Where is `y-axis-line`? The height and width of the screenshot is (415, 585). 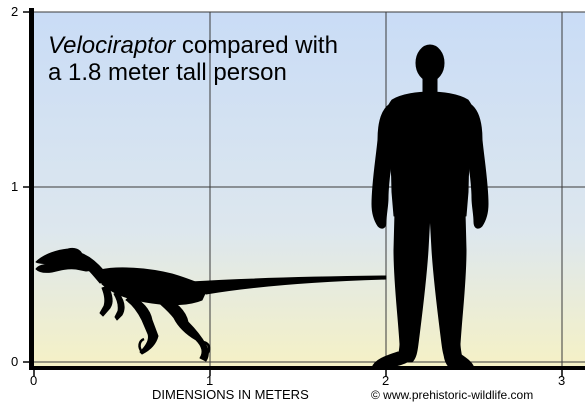 y-axis-line is located at coordinates (31, 189).